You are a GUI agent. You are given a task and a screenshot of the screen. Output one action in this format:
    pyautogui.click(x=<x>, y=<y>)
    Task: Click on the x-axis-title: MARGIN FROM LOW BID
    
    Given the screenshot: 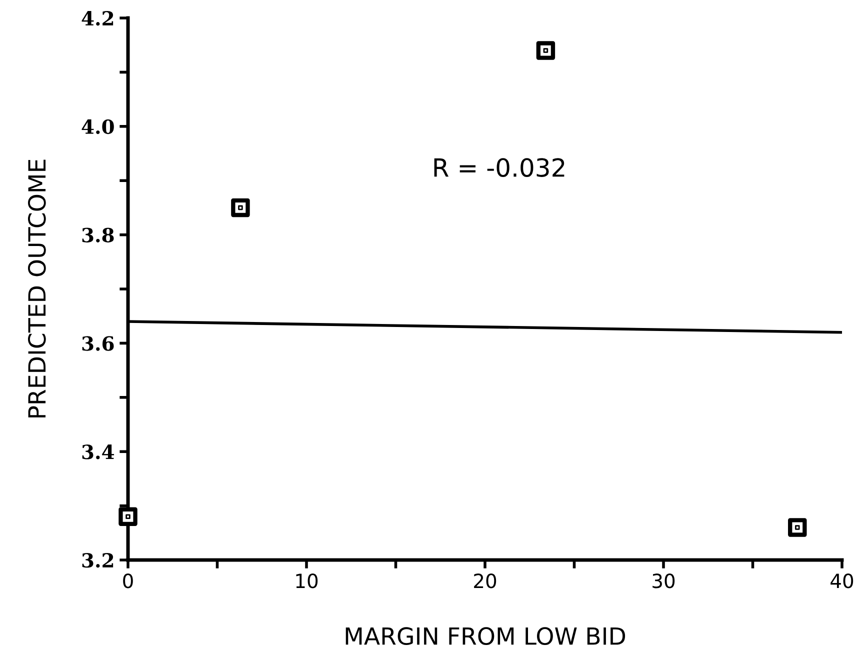 What is the action you would take?
    pyautogui.click(x=486, y=636)
    